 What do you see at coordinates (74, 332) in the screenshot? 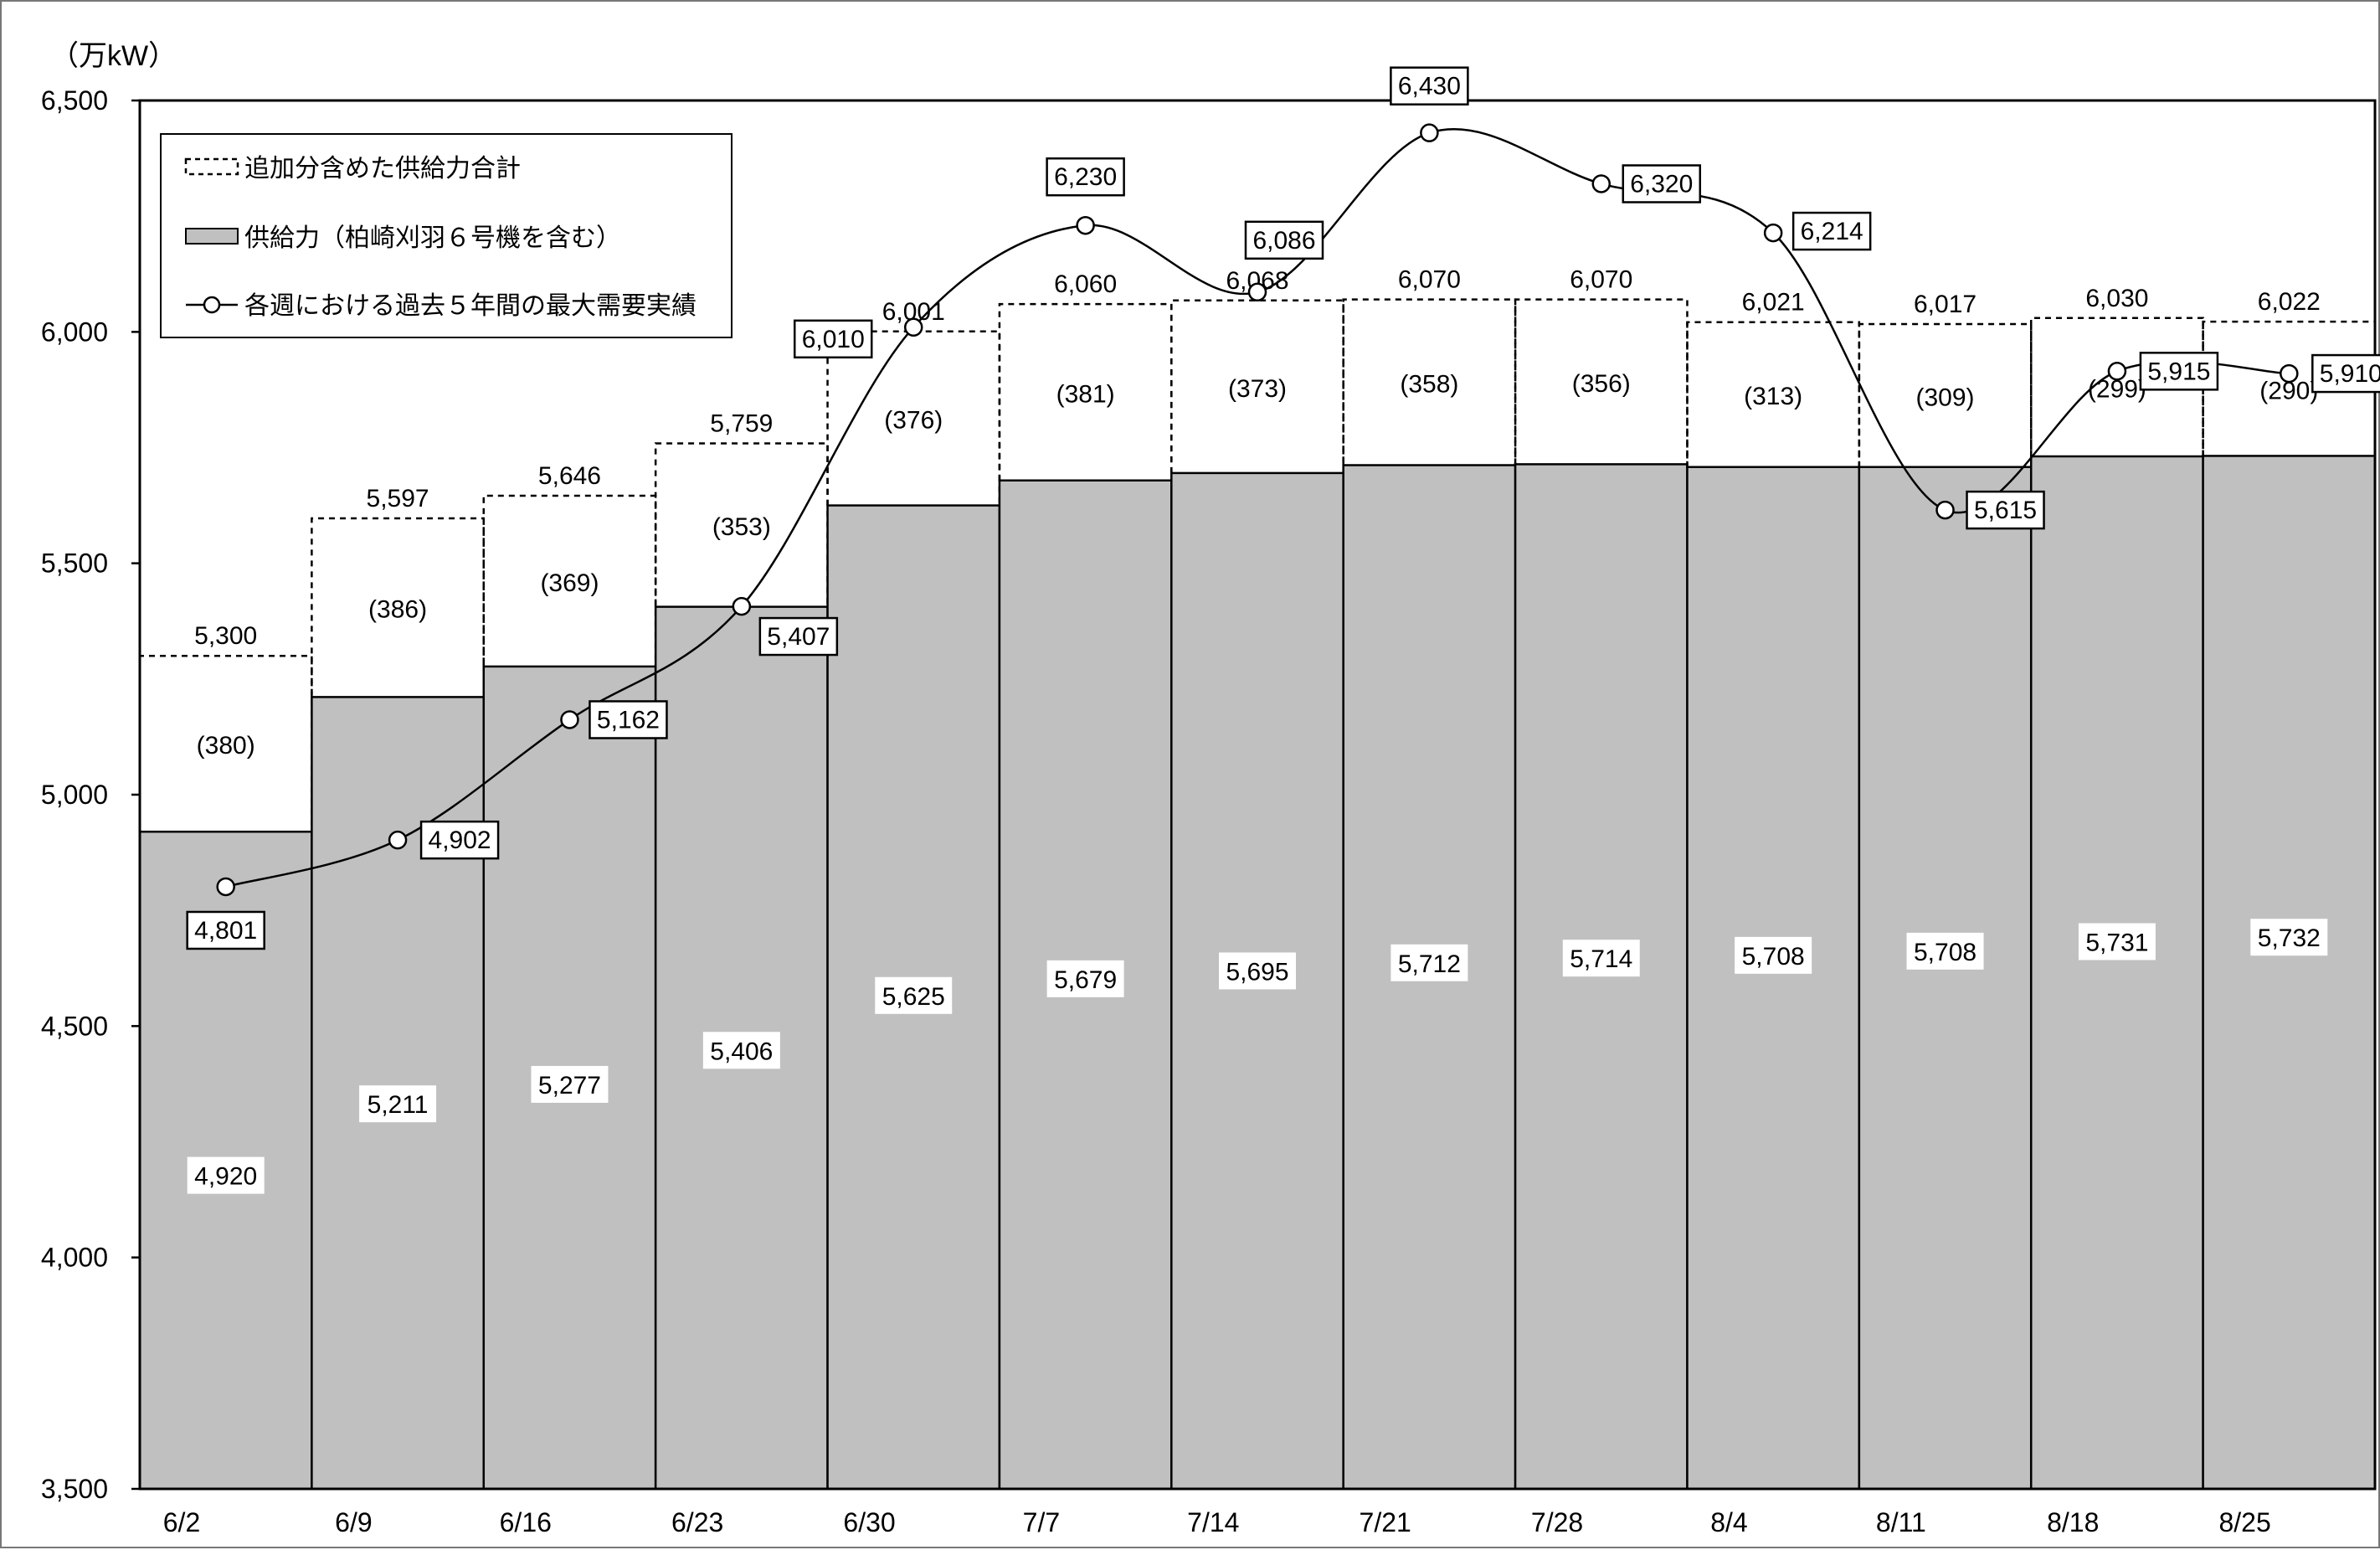
I see `y-tick-label: 6,000` at bounding box center [74, 332].